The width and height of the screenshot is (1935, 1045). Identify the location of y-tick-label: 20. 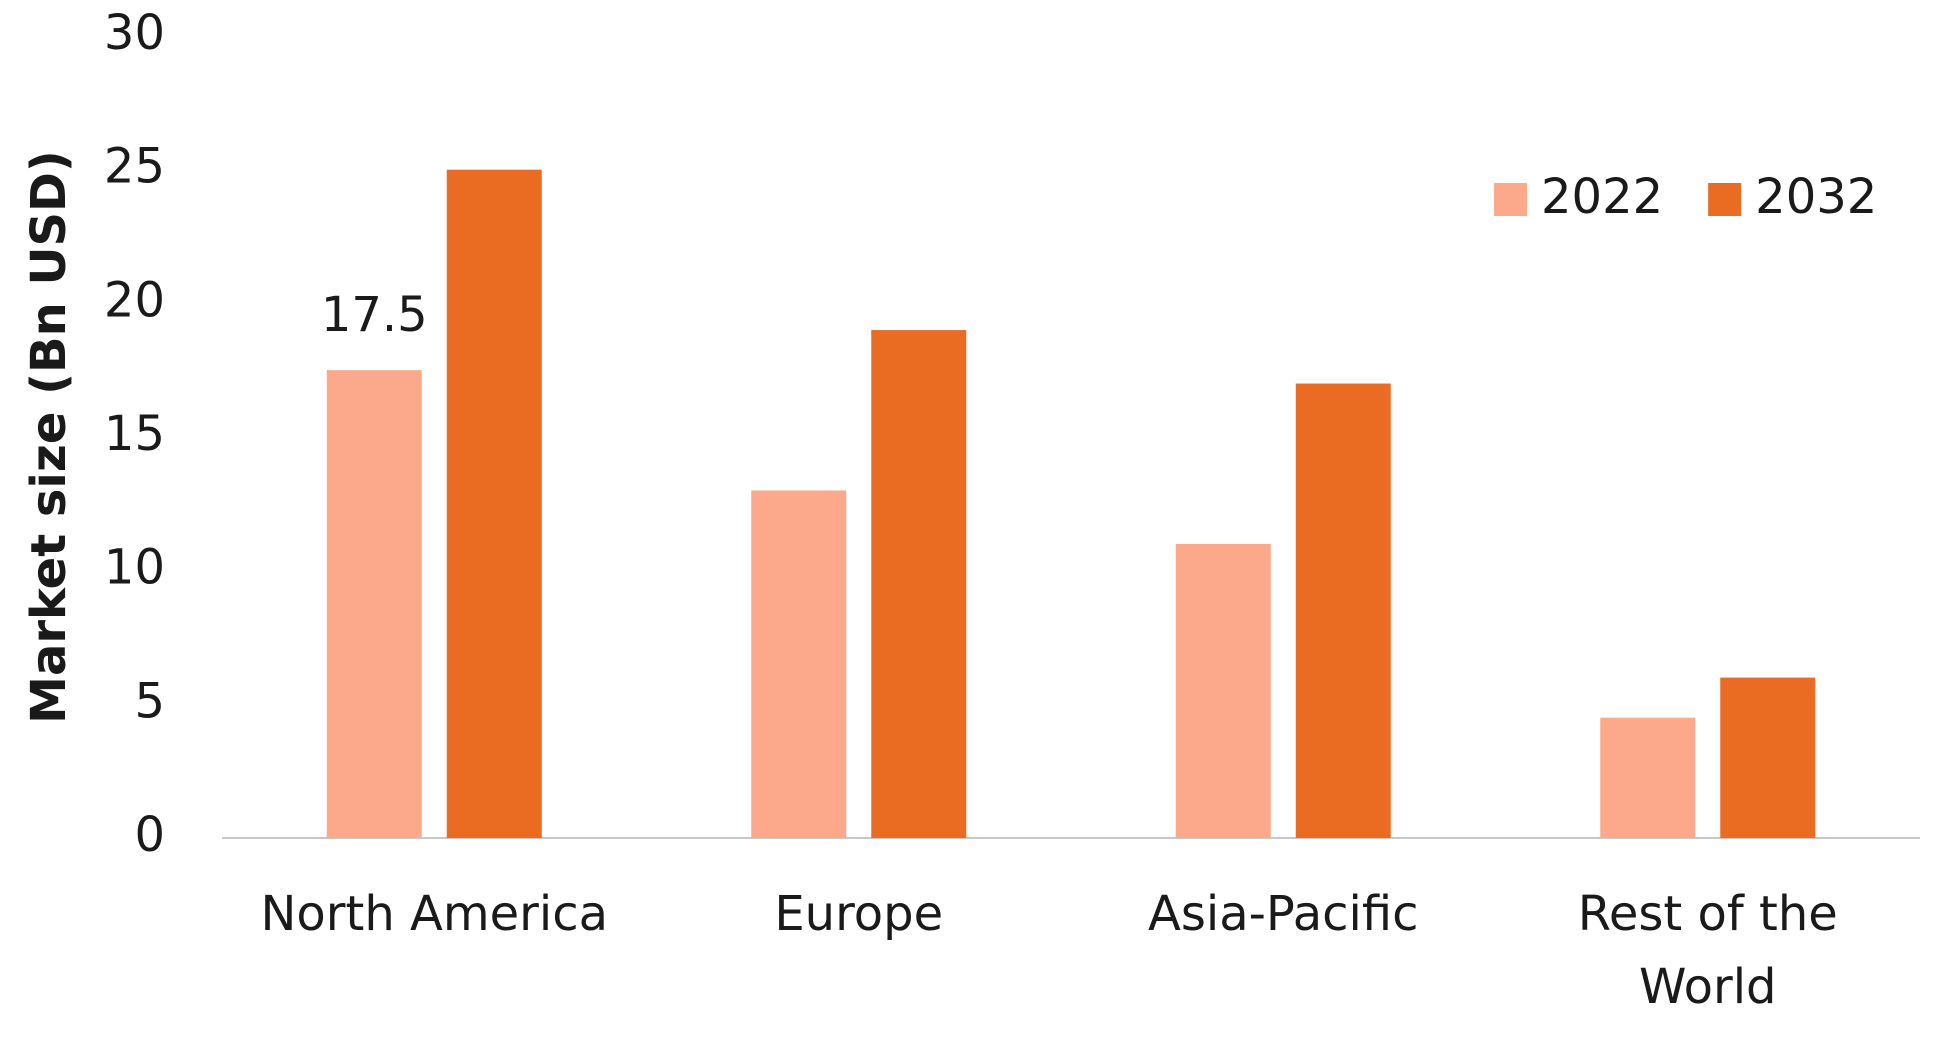
(134, 300).